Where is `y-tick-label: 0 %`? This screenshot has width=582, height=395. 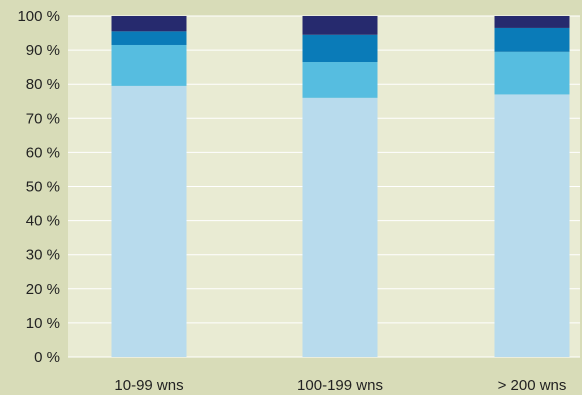 y-tick-label: 0 % is located at coordinates (47, 357).